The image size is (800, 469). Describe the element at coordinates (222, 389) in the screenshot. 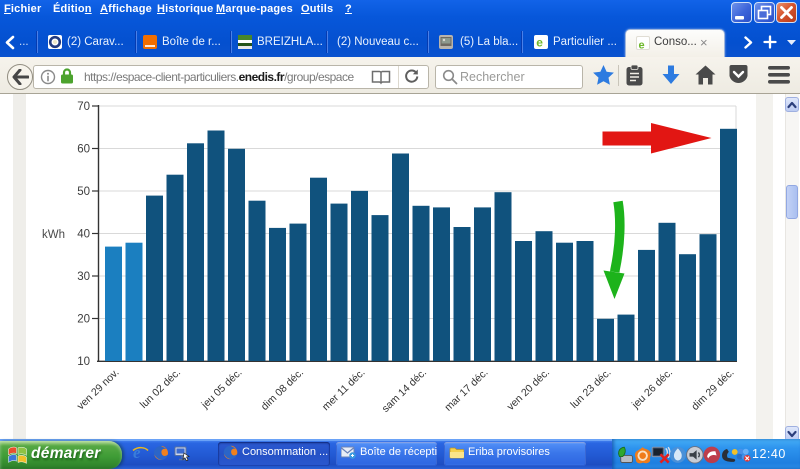

I see `svg-text: jeu 05 déc.` at that location.